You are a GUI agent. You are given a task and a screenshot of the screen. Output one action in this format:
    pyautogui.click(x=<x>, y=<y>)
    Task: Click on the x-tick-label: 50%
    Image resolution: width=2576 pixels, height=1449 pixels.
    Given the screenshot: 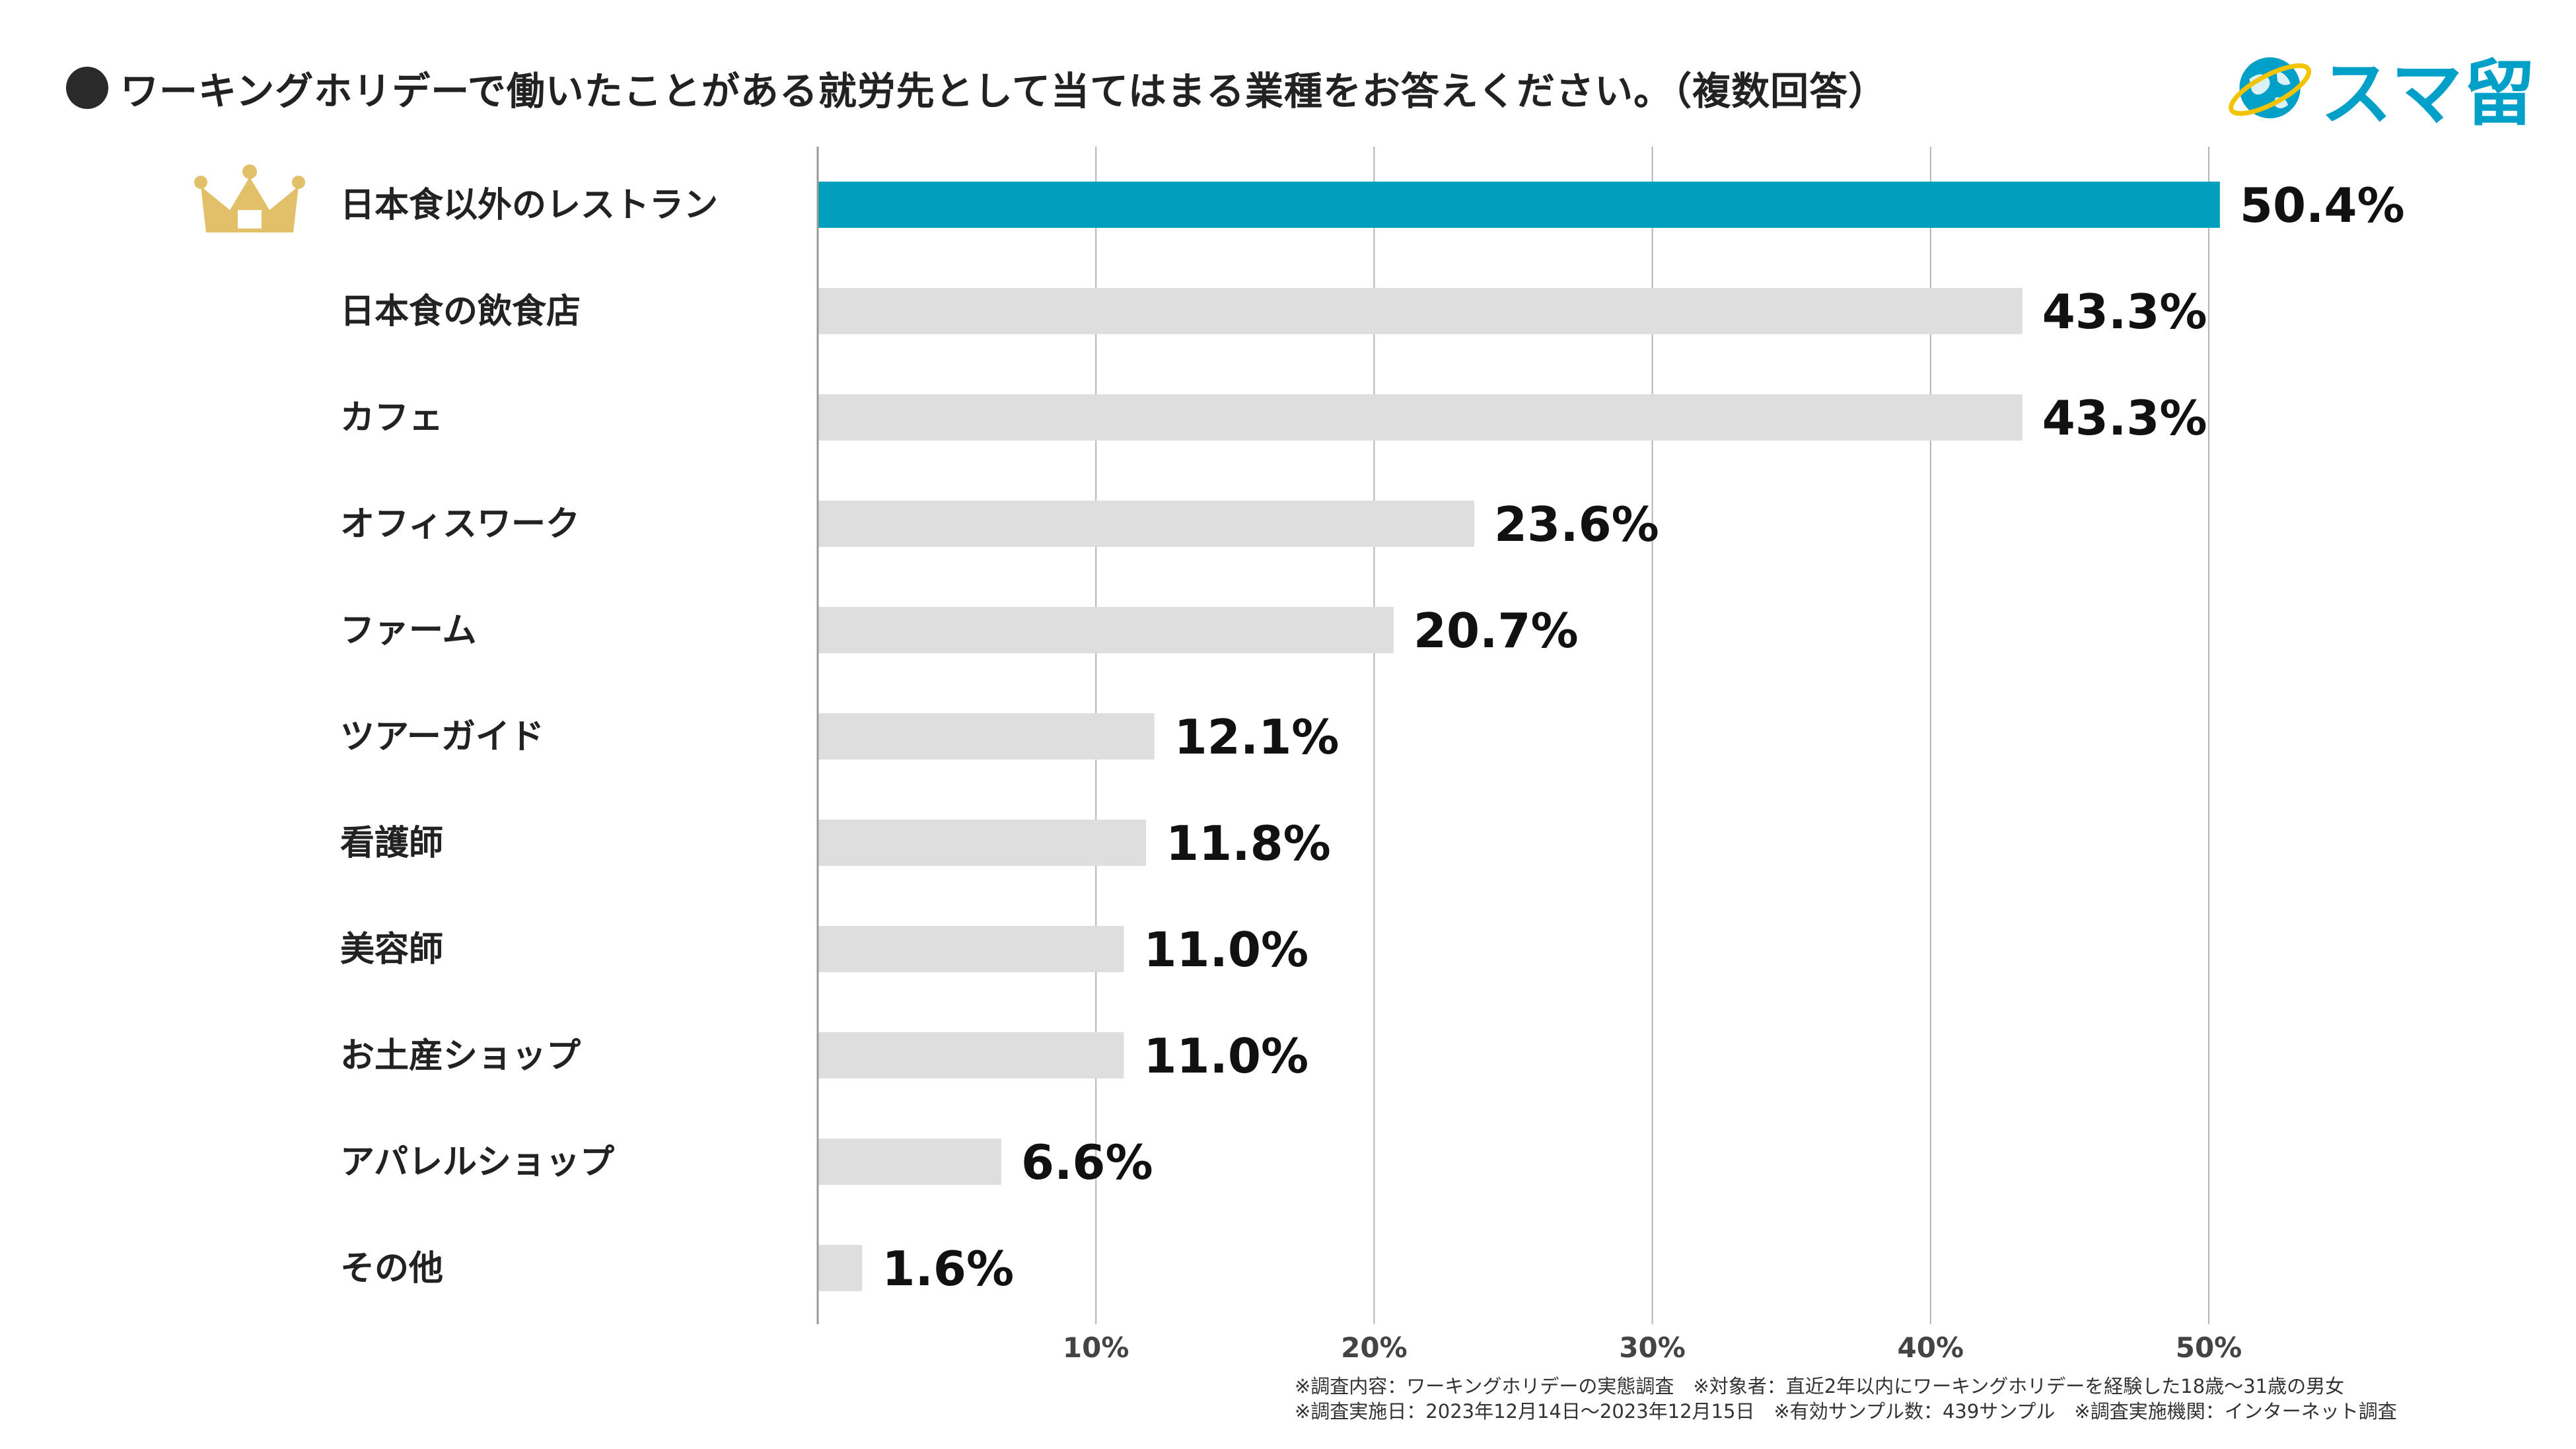 What is the action you would take?
    pyautogui.click(x=2209, y=1346)
    